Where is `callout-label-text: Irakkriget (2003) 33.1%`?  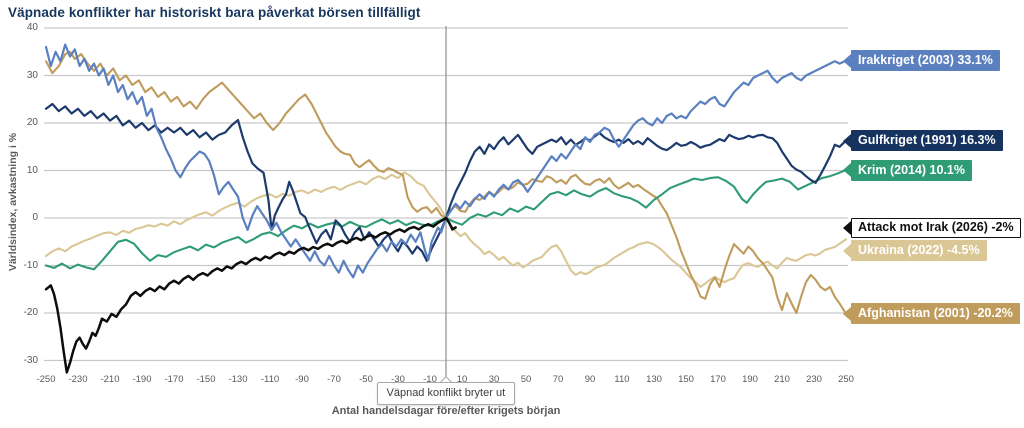 callout-label-text: Irakkriget (2003) 33.1% is located at coordinates (925, 61).